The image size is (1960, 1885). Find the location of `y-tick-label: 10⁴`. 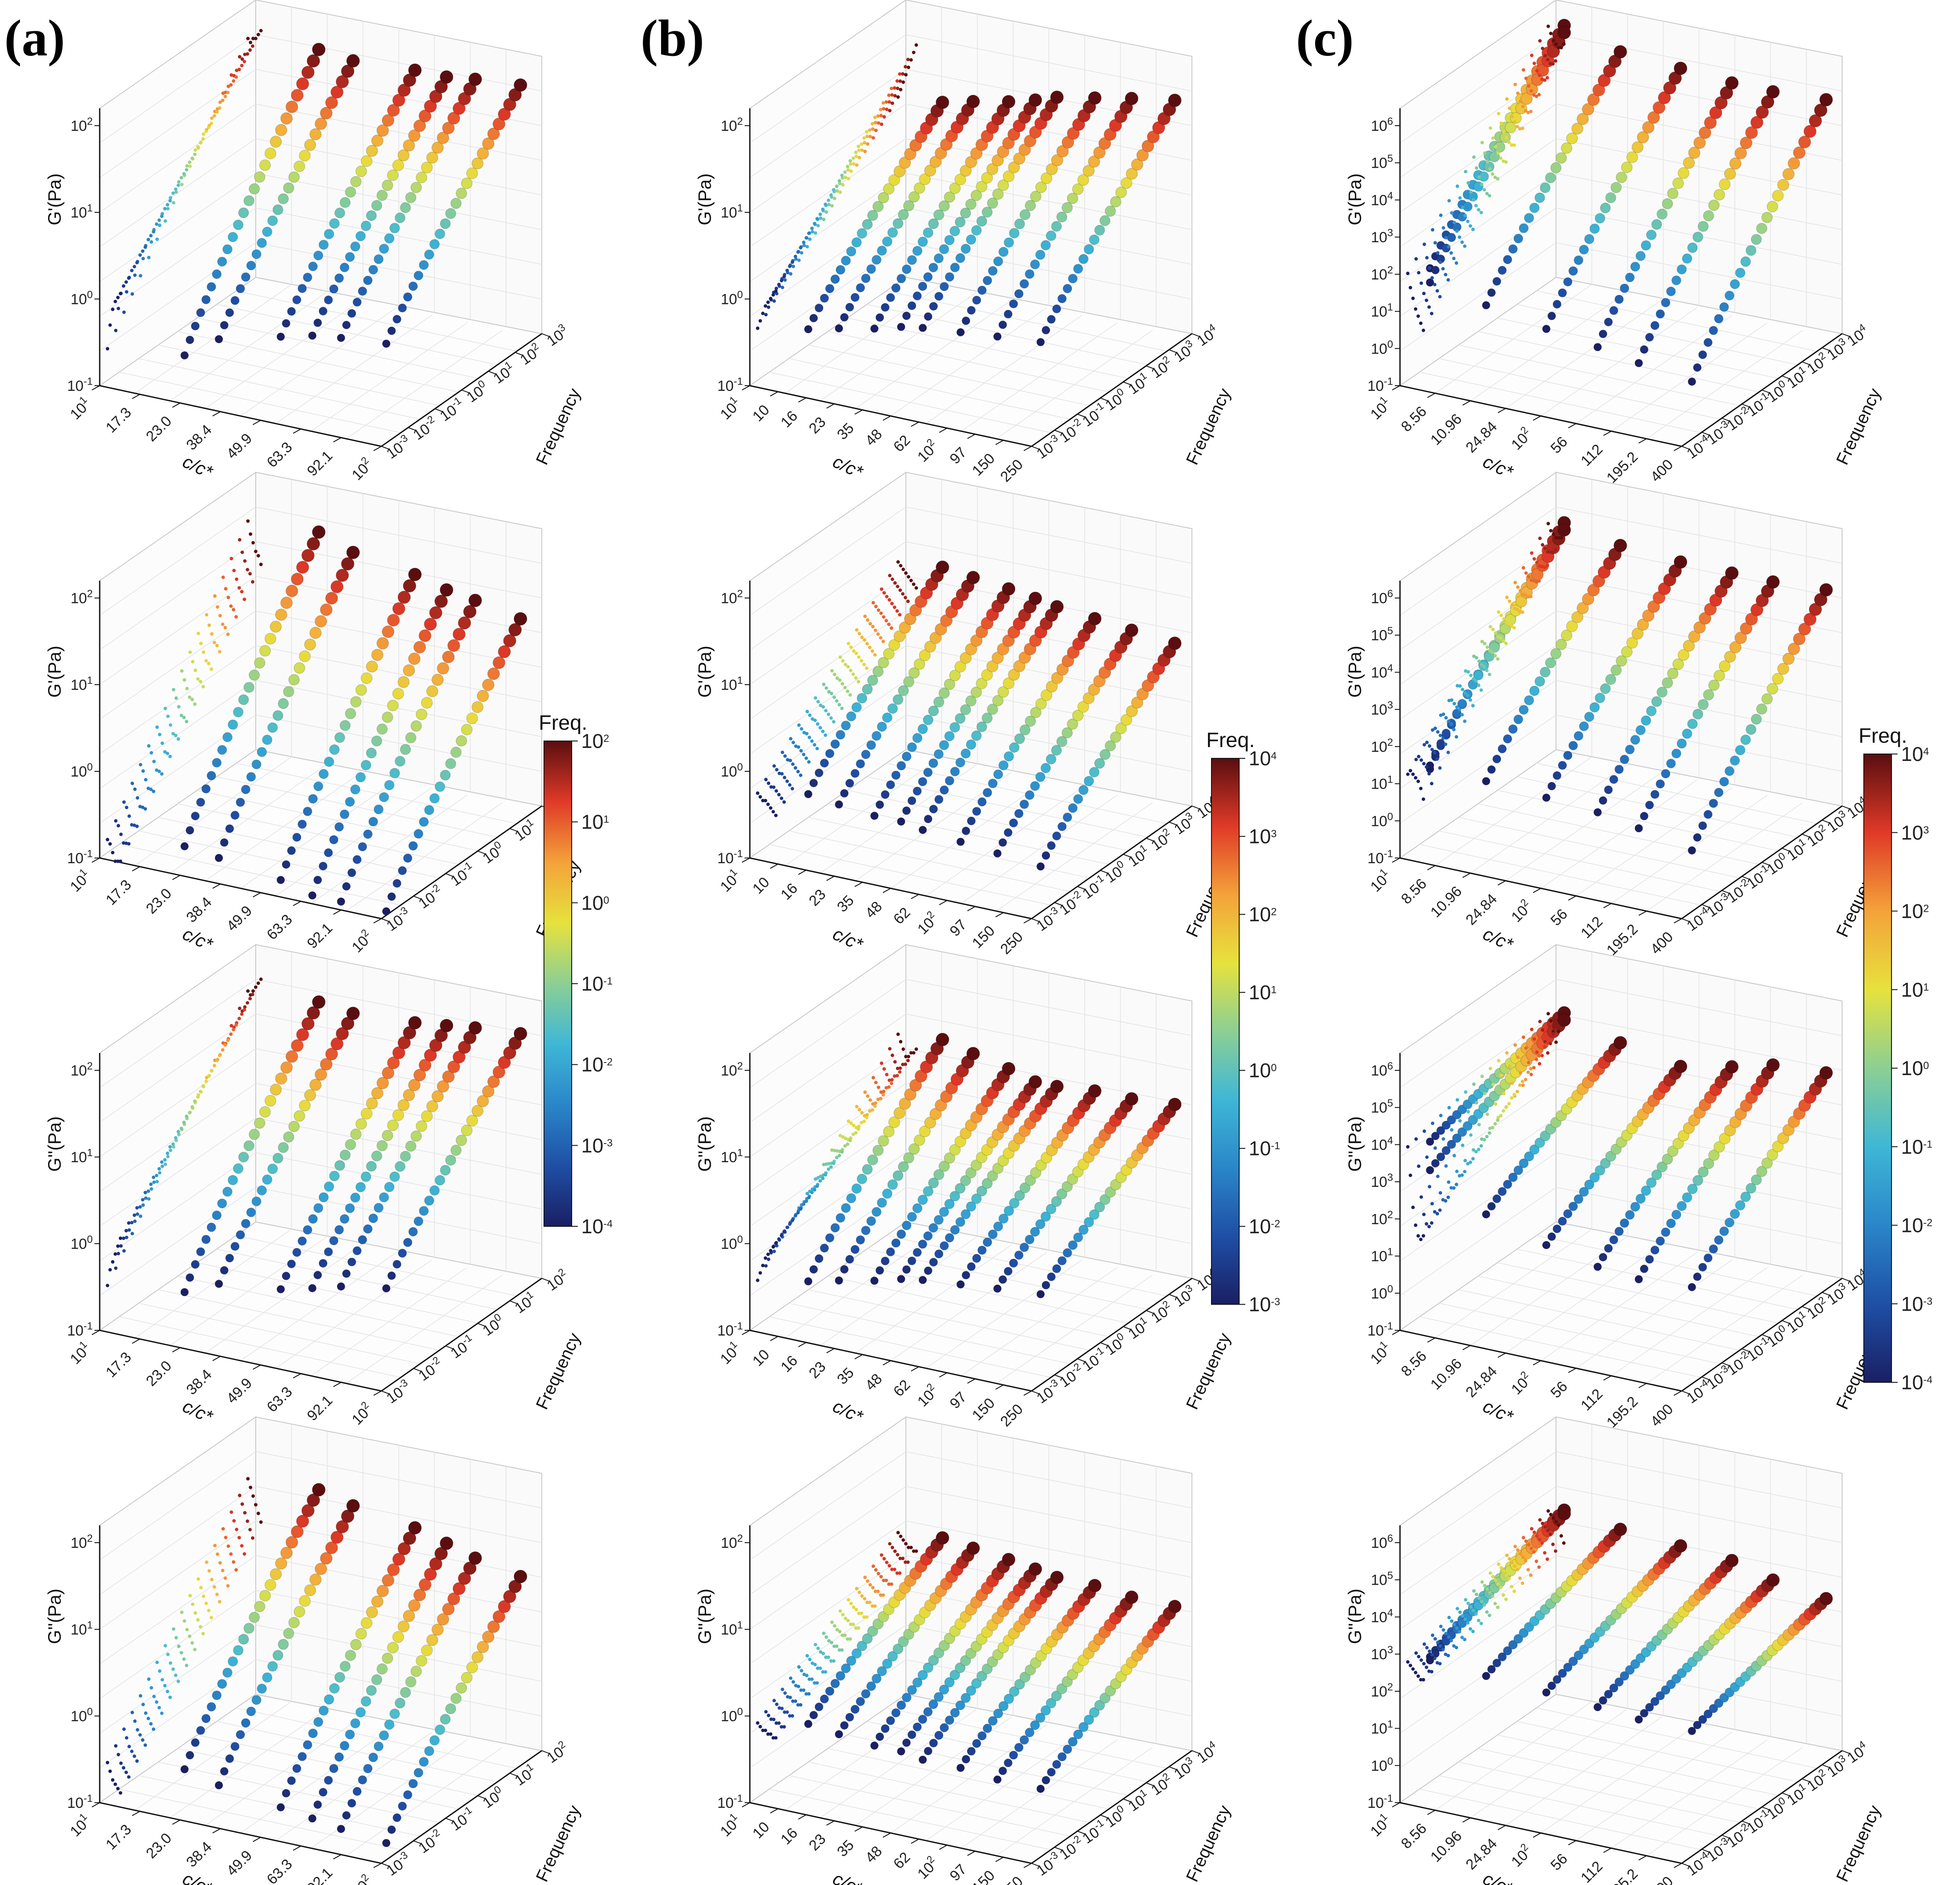

y-tick-label: 10⁴ is located at coordinates (1382, 199).